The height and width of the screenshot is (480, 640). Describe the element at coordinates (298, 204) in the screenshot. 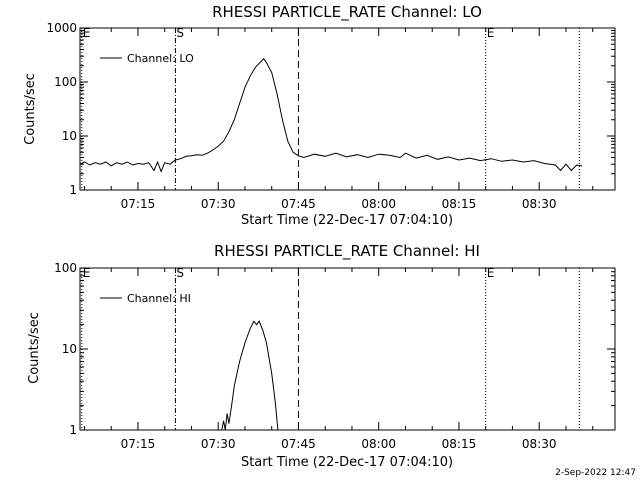

I see `lo-x-tick-label: 07:45` at that location.